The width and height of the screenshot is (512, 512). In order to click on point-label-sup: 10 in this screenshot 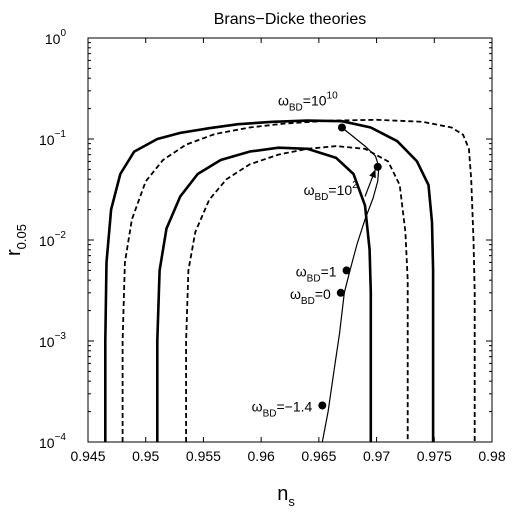, I will do `click(333, 95)`.